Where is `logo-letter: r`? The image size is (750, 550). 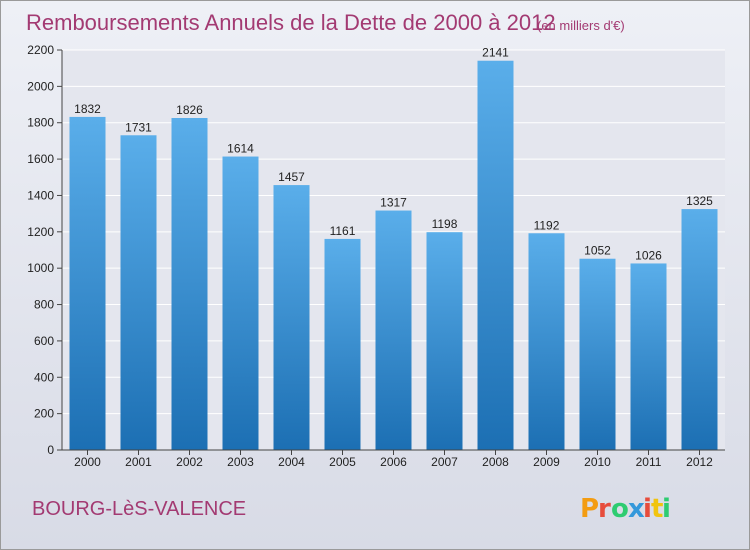
logo-letter: r is located at coordinates (604, 509).